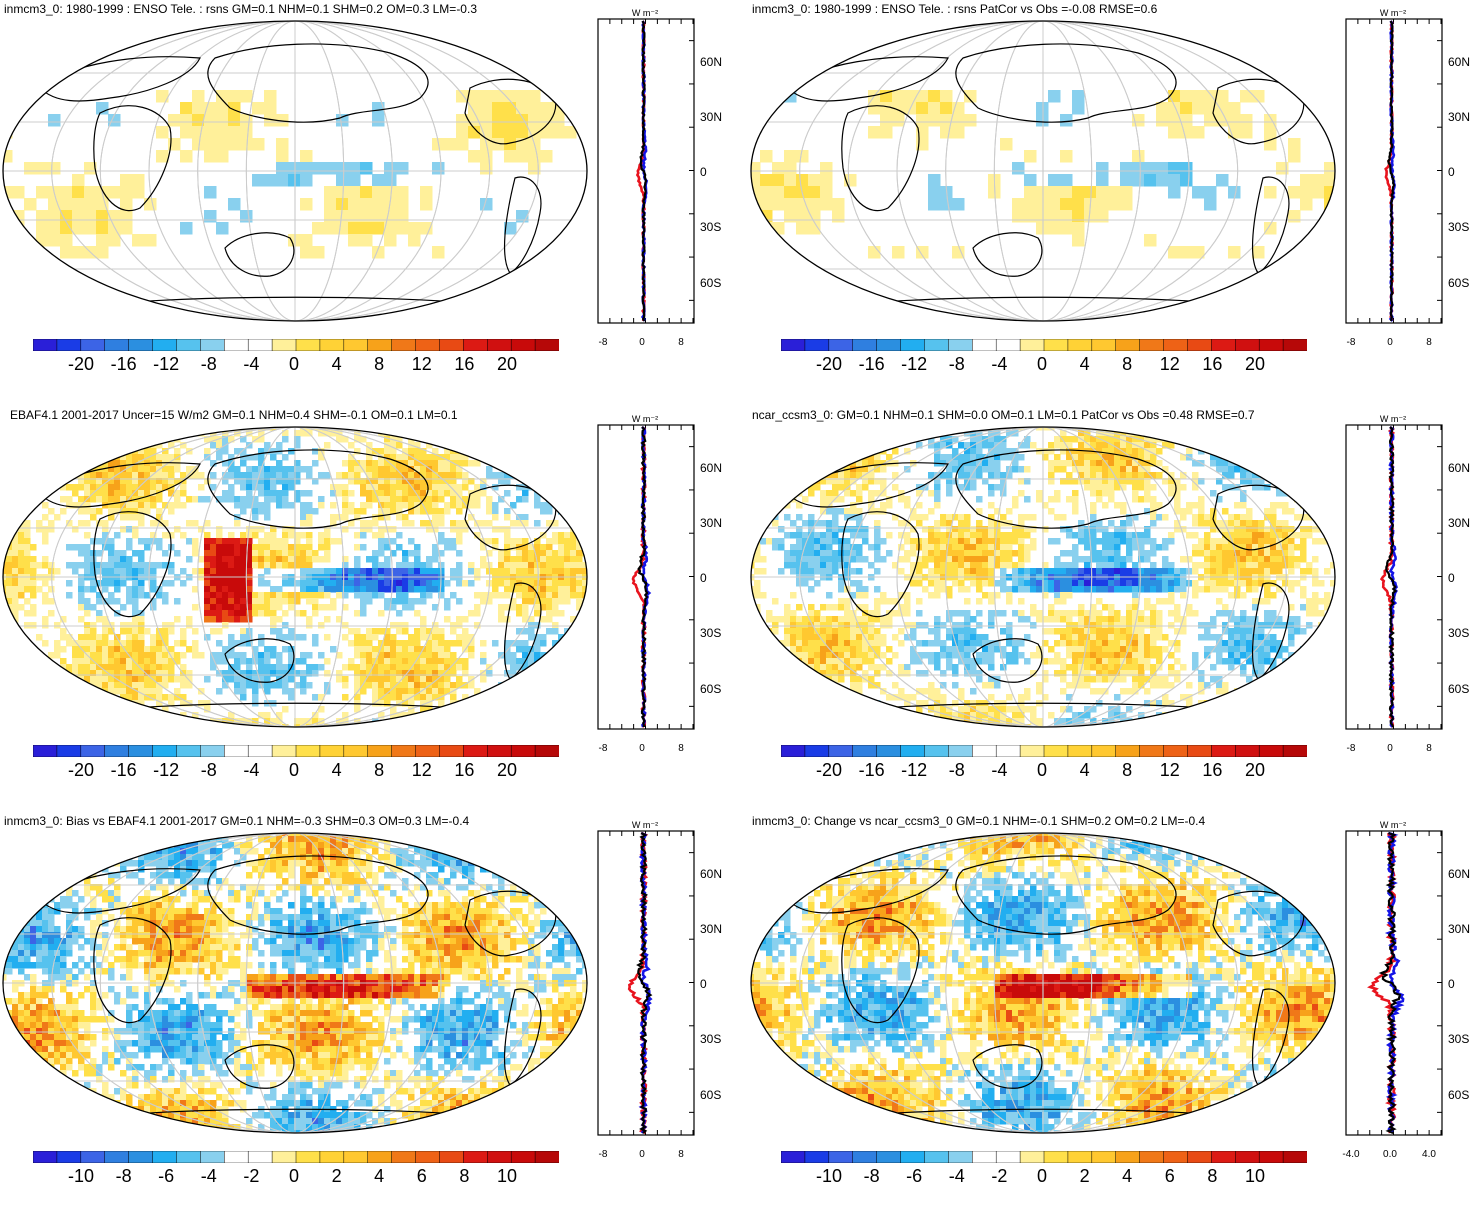 The image size is (1483, 1212). Describe the element at coordinates (1212, 770) in the screenshot. I see `colorbar-label: 16` at that location.